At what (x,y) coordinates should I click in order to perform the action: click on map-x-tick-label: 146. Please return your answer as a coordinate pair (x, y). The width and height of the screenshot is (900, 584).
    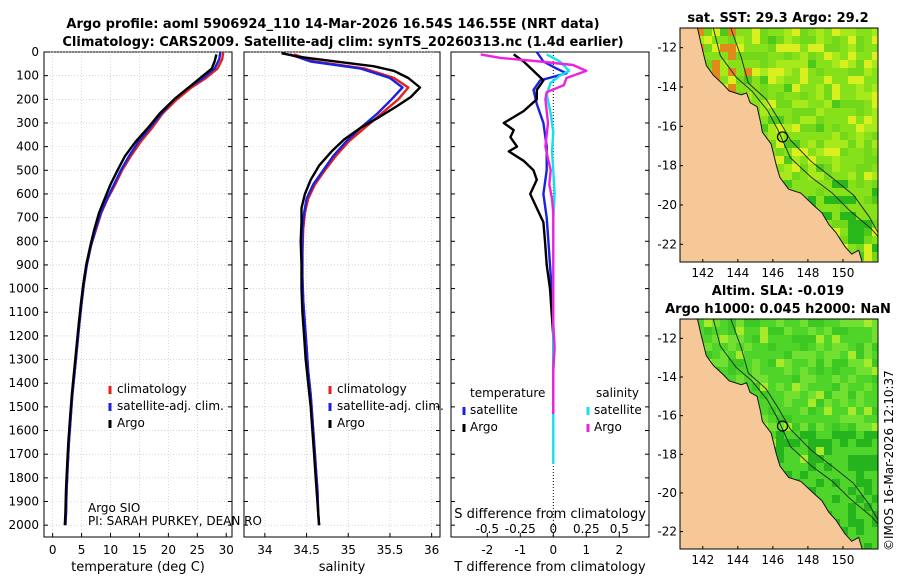
    Looking at the image, I should click on (772, 273).